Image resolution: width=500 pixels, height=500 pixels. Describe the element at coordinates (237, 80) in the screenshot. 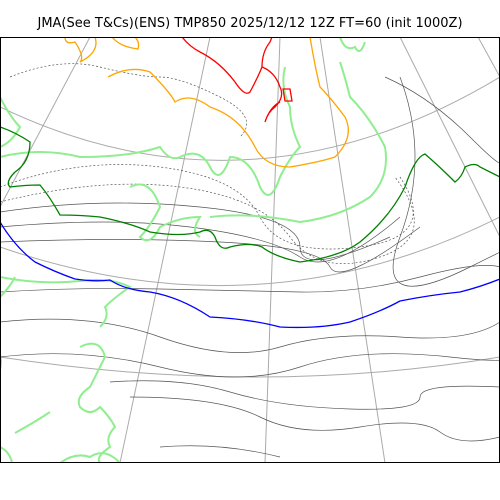

I see `isotherm-red` at that location.